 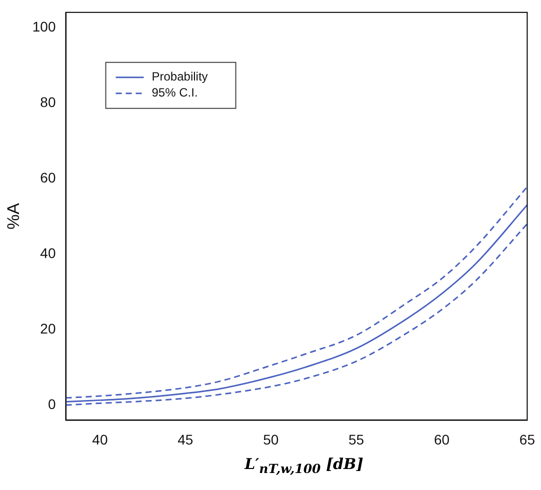 What do you see at coordinates (271, 439) in the screenshot?
I see `x-tick-label: 50` at bounding box center [271, 439].